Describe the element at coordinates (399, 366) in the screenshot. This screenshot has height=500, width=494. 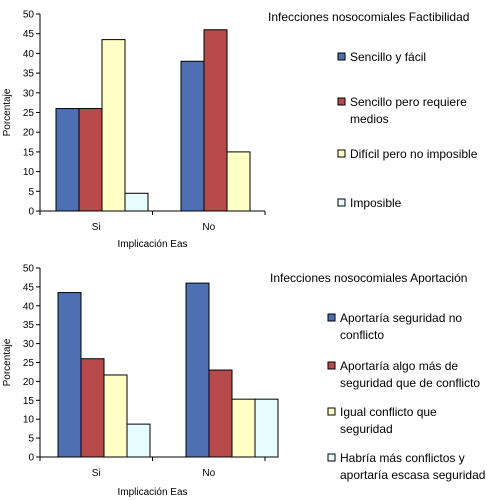
I see `legend-label: Aportaría algo más de` at that location.